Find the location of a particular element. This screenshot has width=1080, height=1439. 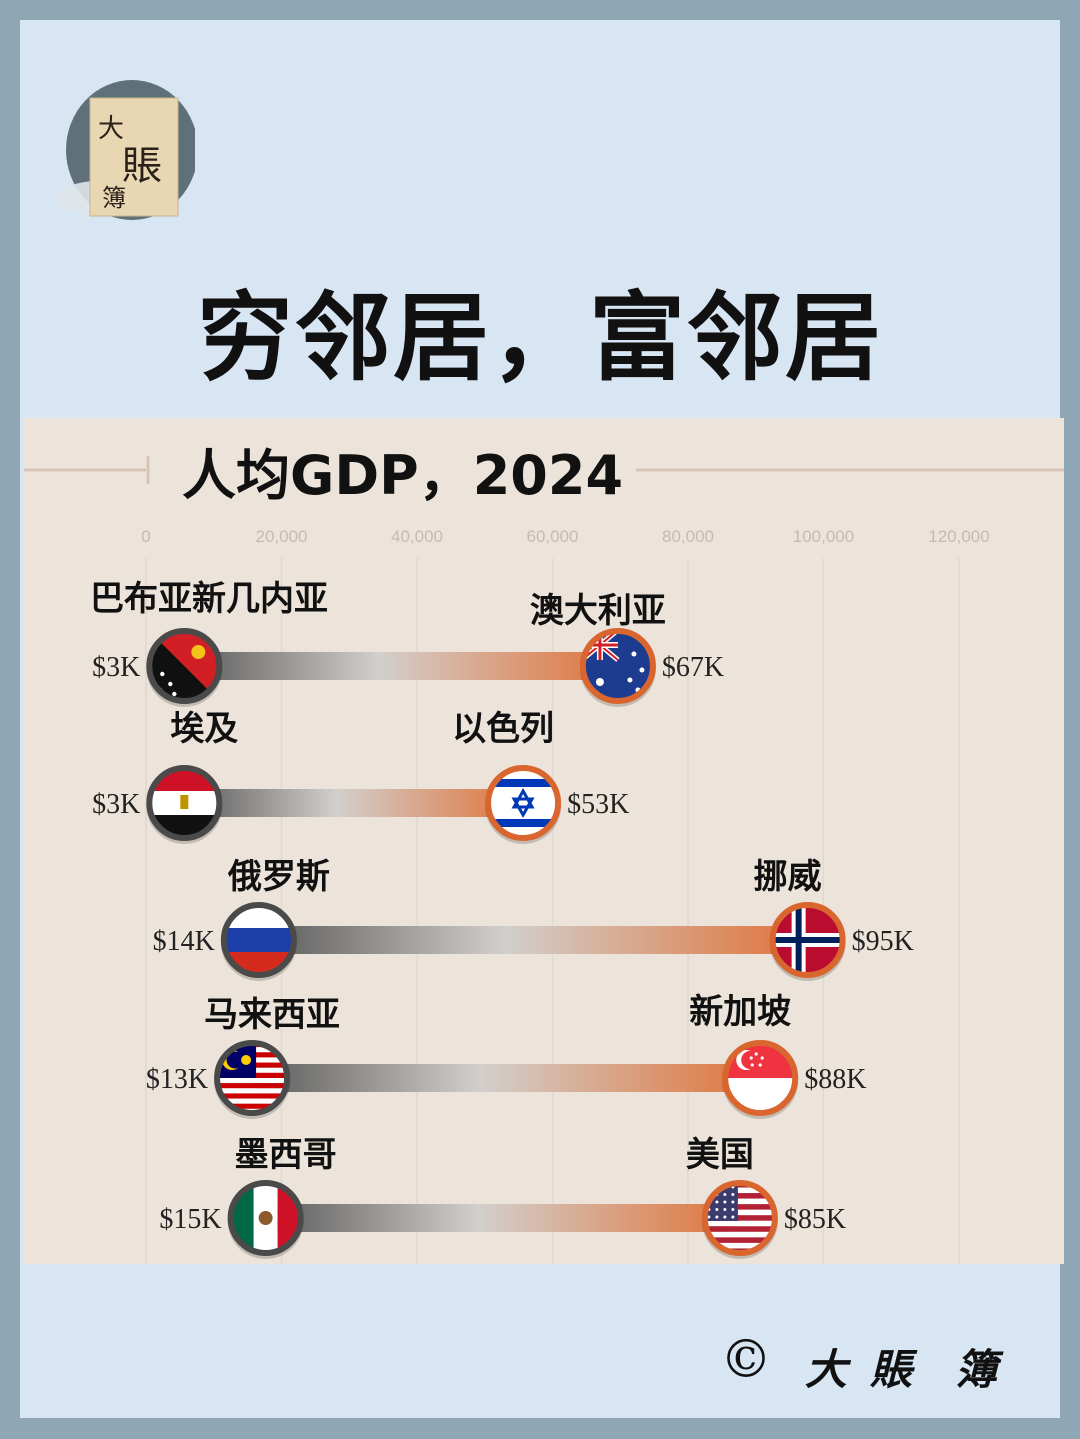

tick-label: 0 is located at coordinates (145, 536).